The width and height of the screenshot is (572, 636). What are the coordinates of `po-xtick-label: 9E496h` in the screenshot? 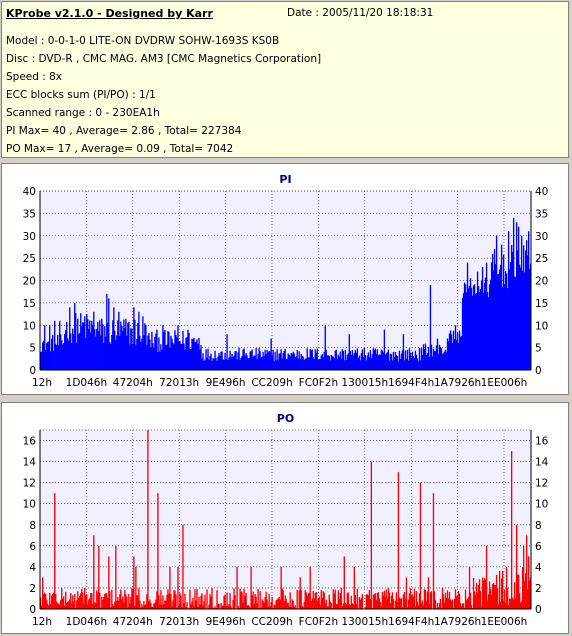 It's located at (226, 622).